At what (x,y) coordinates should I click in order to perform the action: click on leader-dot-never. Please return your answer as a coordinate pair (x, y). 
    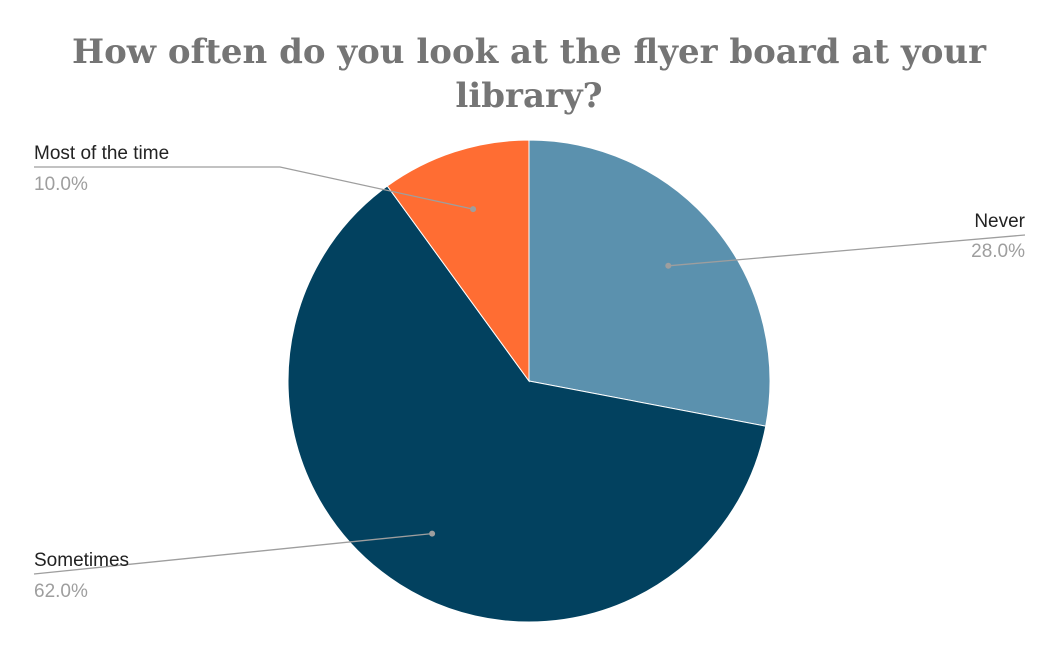
    Looking at the image, I should click on (668, 265).